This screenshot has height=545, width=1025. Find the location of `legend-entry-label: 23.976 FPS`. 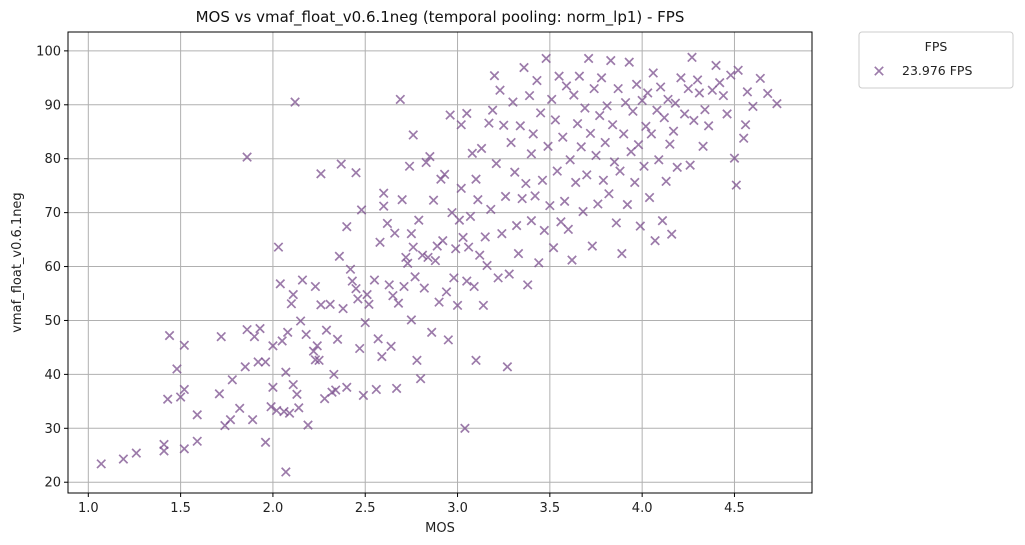

legend-entry-label: 23.976 FPS is located at coordinates (937, 70).